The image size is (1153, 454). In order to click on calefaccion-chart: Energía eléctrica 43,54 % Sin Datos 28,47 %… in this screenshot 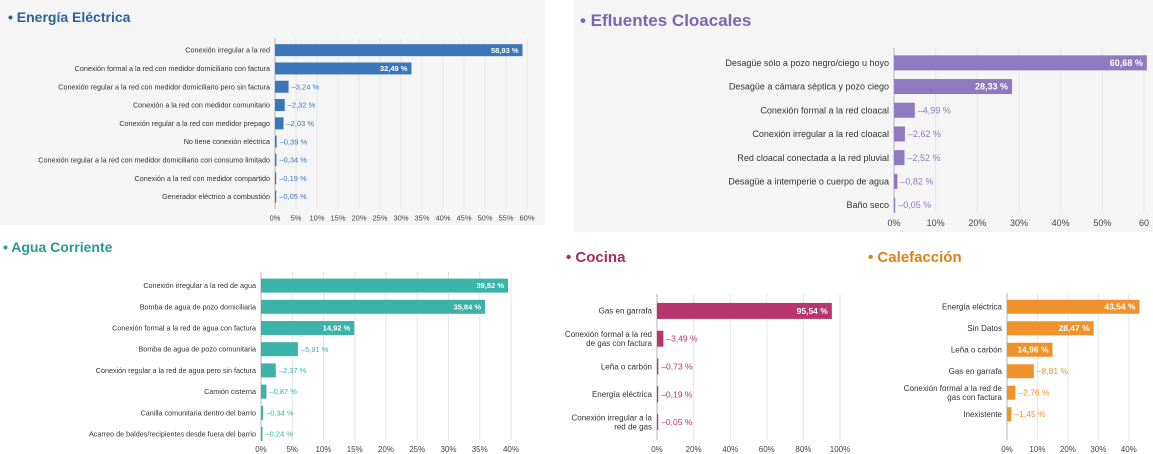, I will do `click(1022, 373)`.